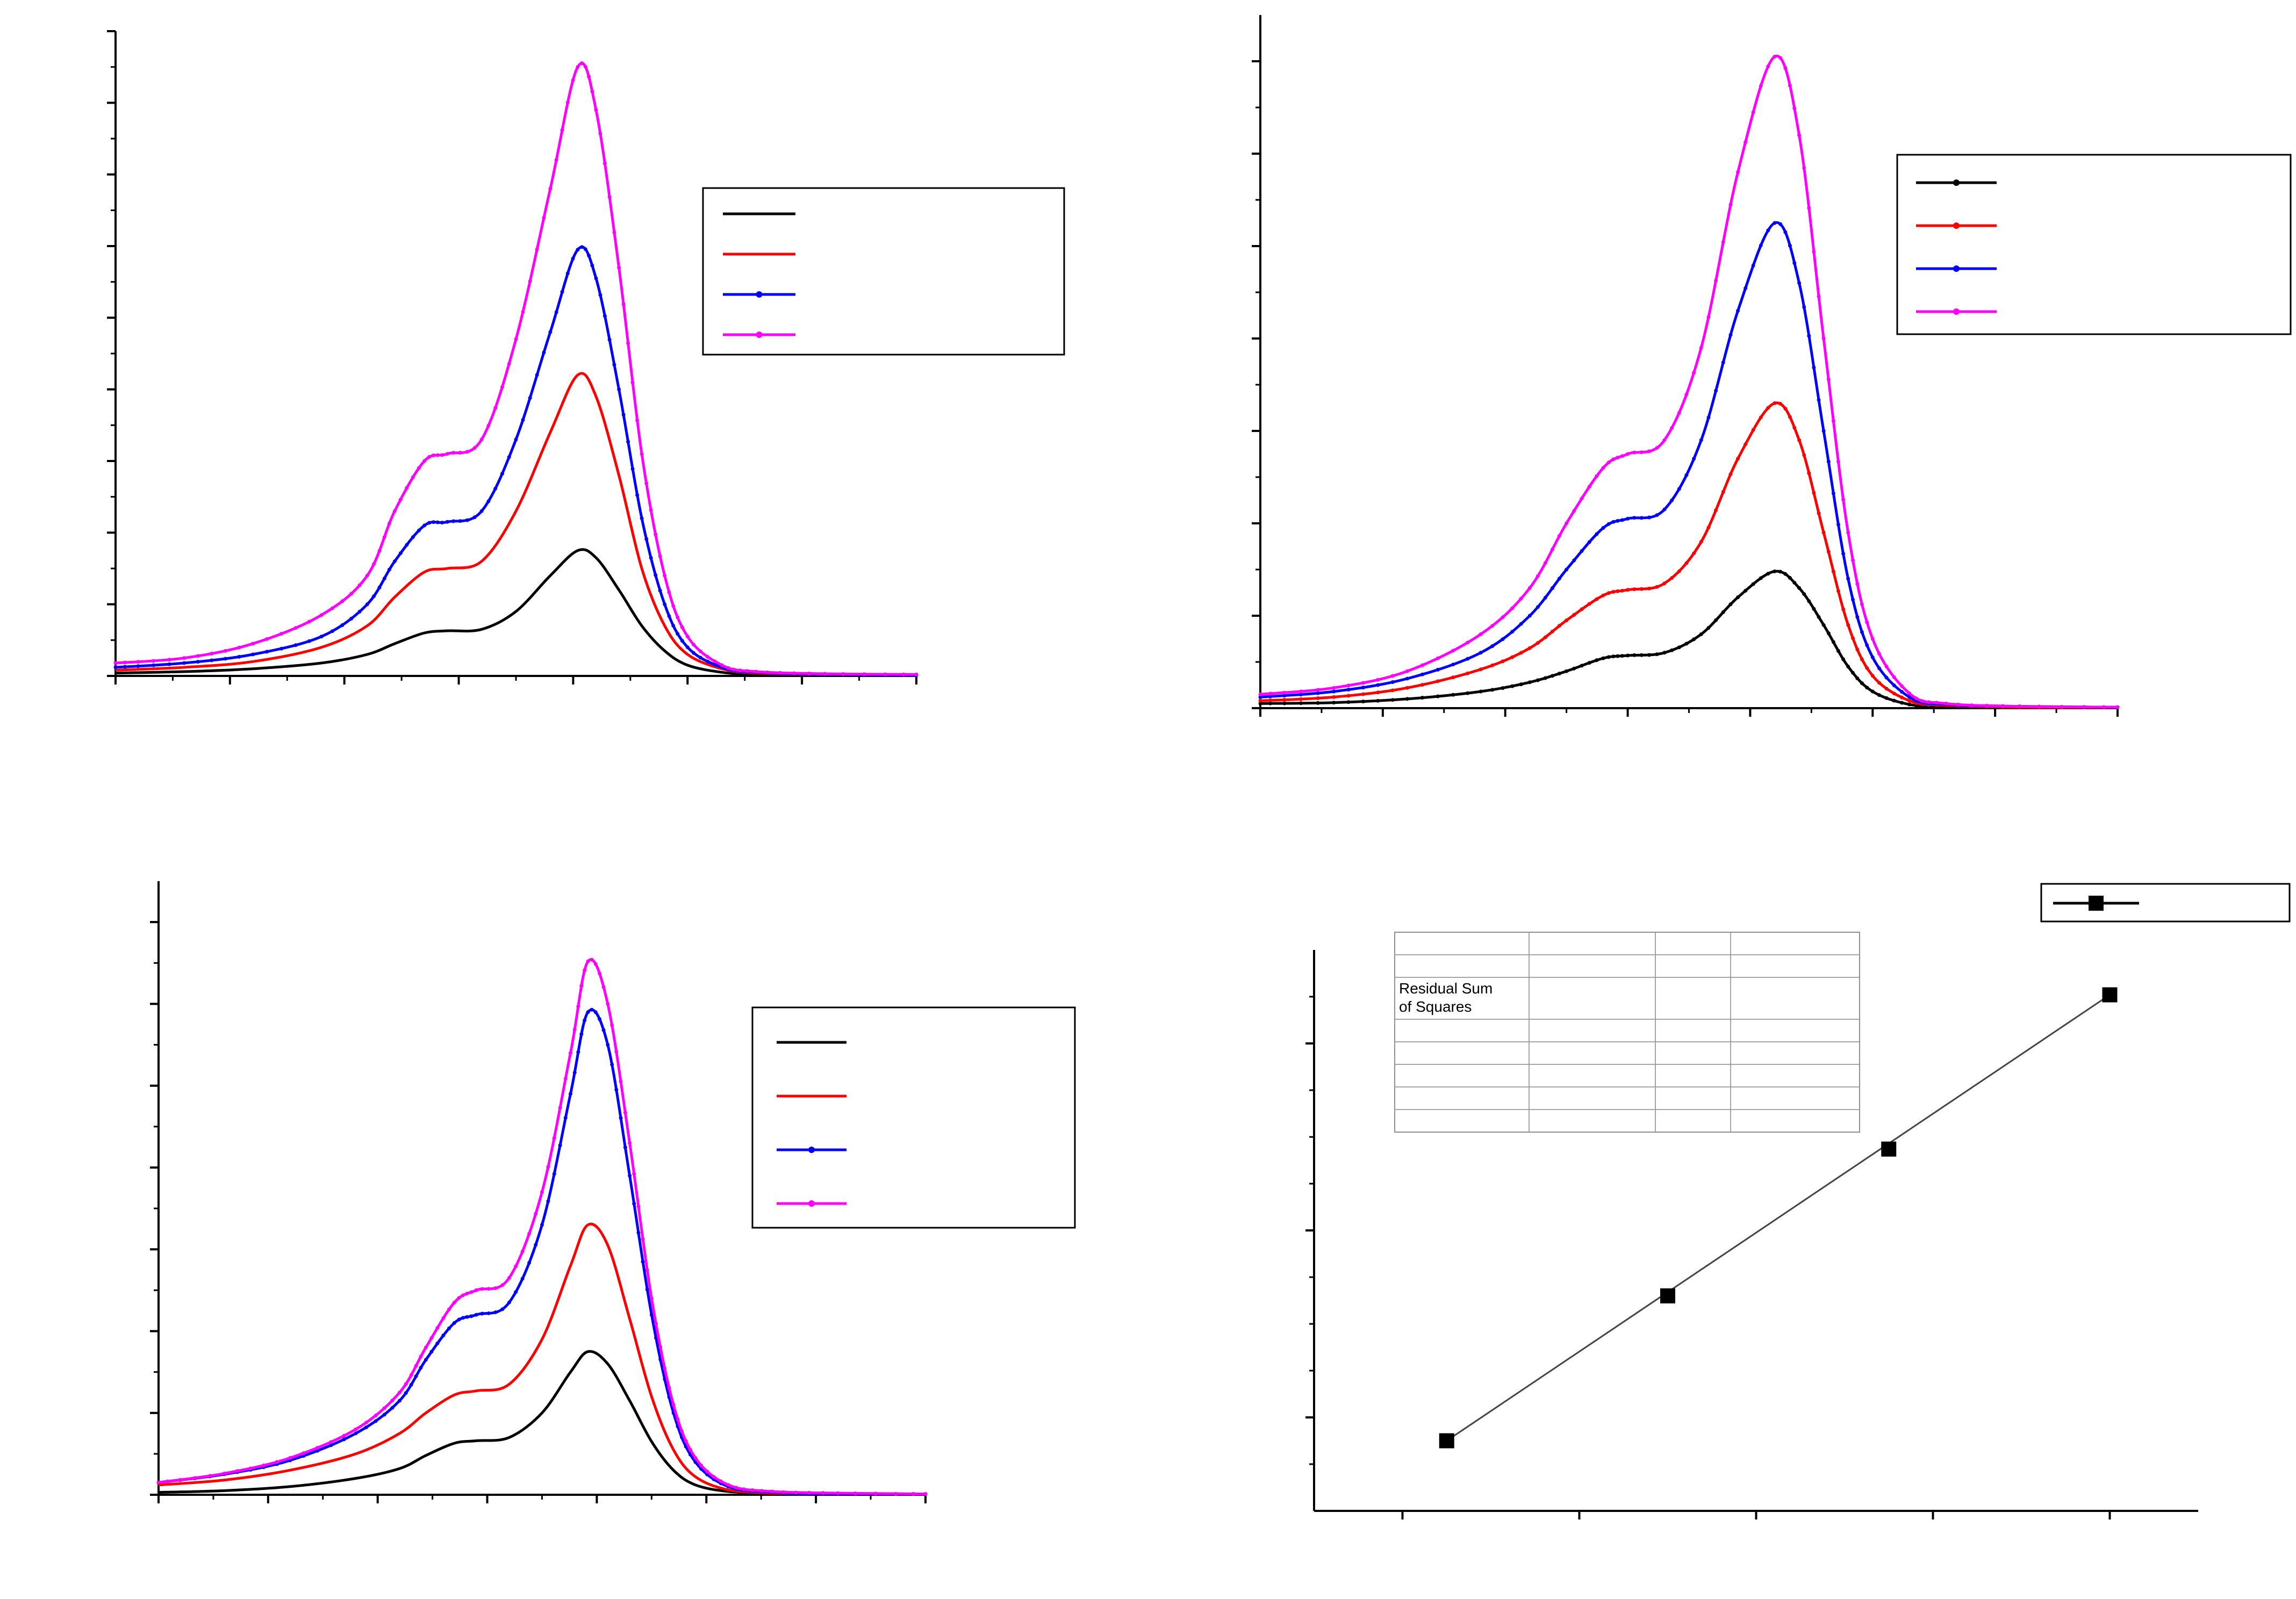 Image resolution: width=2296 pixels, height=1599 pixels. I want to click on legend-box, so click(913, 1118).